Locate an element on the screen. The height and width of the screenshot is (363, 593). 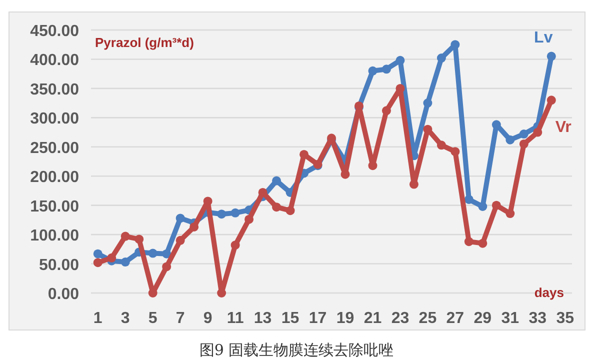
x-axis-title: days is located at coordinates (549, 292).